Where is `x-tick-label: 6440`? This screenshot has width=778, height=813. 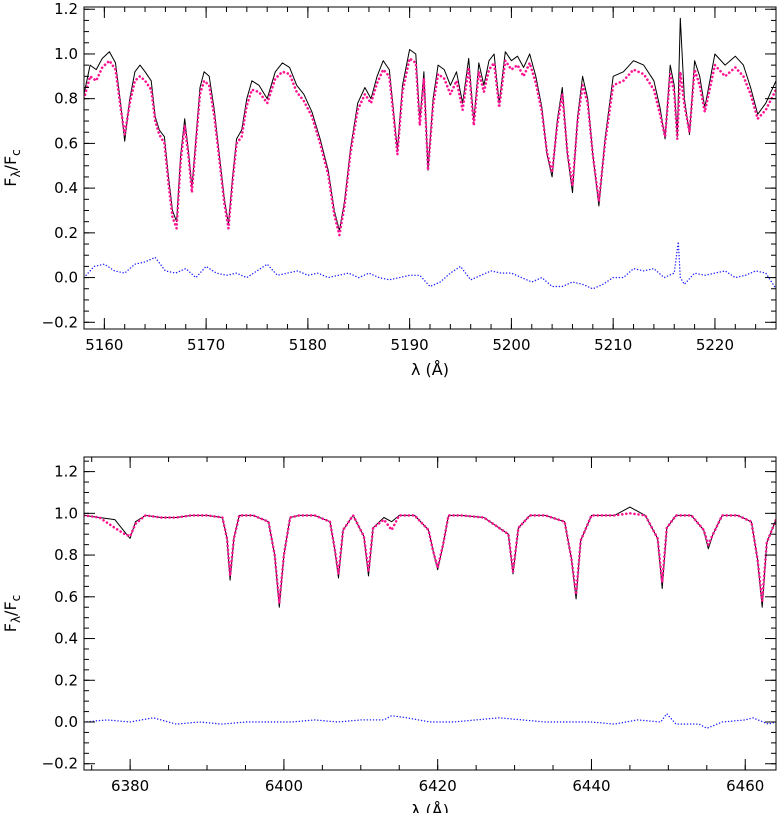
x-tick-label: 6440 is located at coordinates (591, 786).